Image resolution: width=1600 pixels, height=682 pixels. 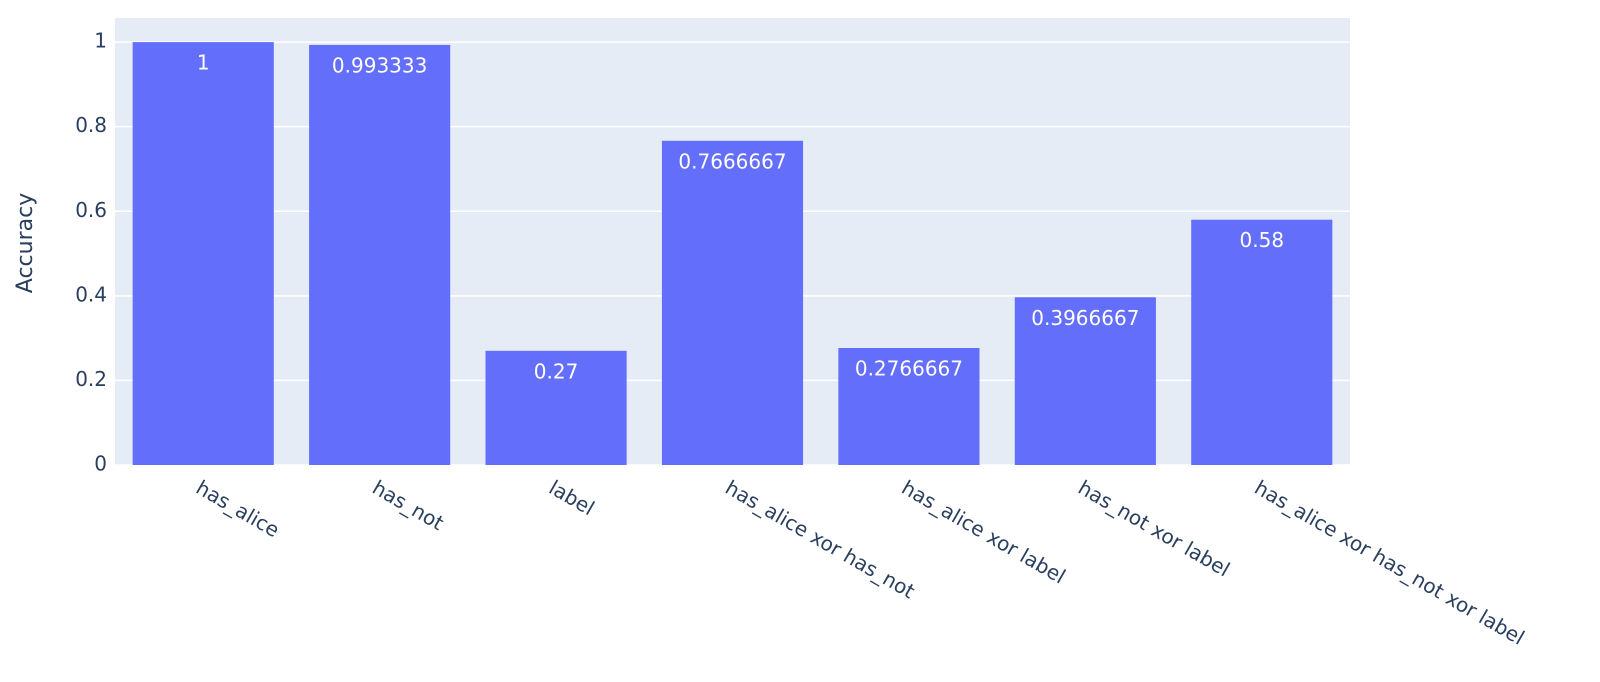 I want to click on data-label: 0.2766667, so click(x=909, y=368).